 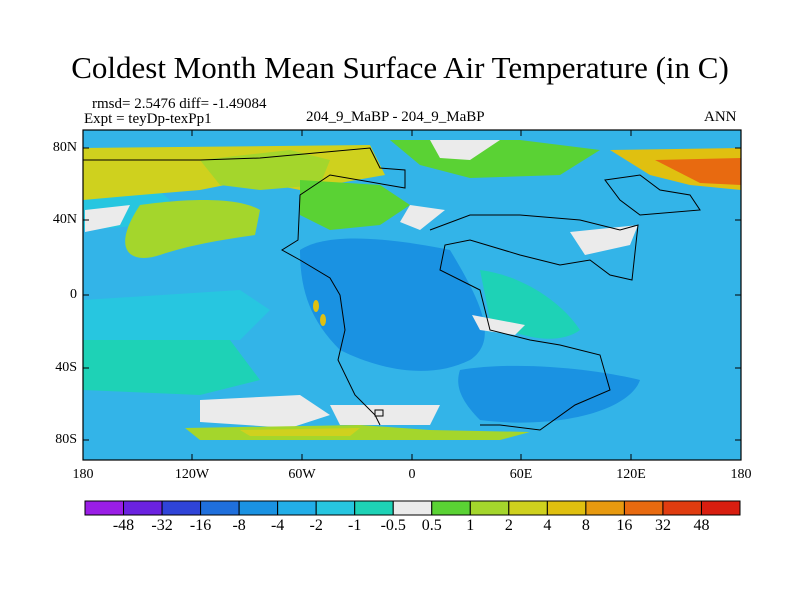 What do you see at coordinates (662, 525) in the screenshot?
I see `colorbar-label: 32` at bounding box center [662, 525].